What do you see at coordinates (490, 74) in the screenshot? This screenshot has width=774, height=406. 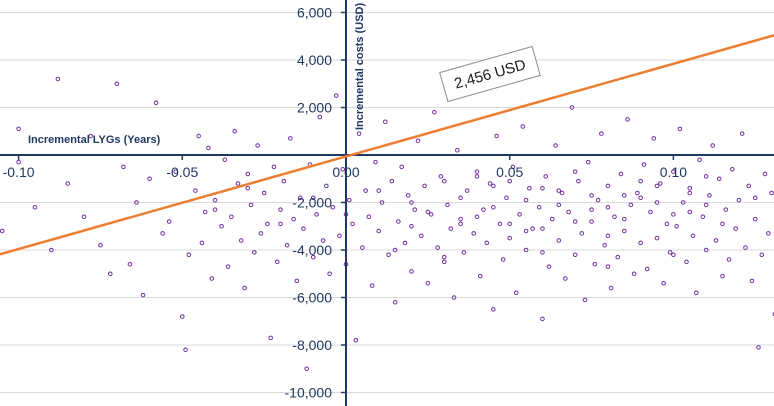 I see `annotation-box` at bounding box center [490, 74].